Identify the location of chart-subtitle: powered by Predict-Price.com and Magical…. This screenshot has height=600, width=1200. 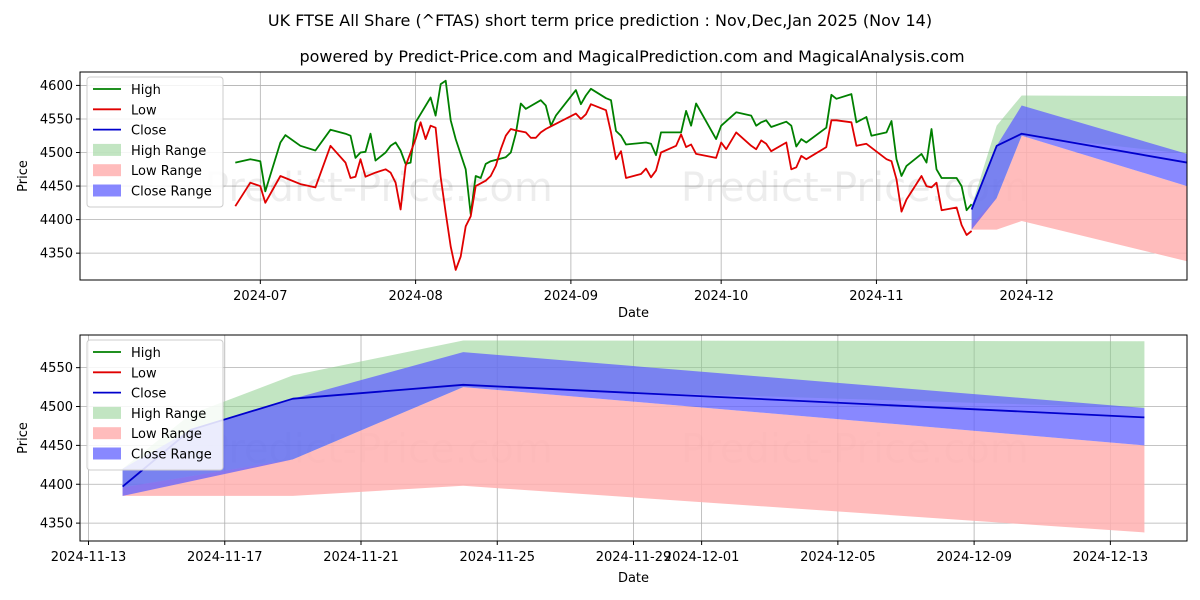
(631, 56).